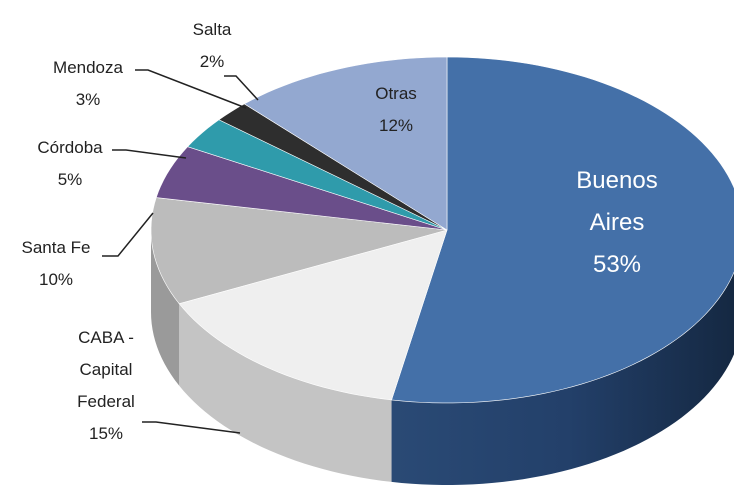 The image size is (734, 485). What do you see at coordinates (212, 61) in the screenshot?
I see `value-label: 2%` at bounding box center [212, 61].